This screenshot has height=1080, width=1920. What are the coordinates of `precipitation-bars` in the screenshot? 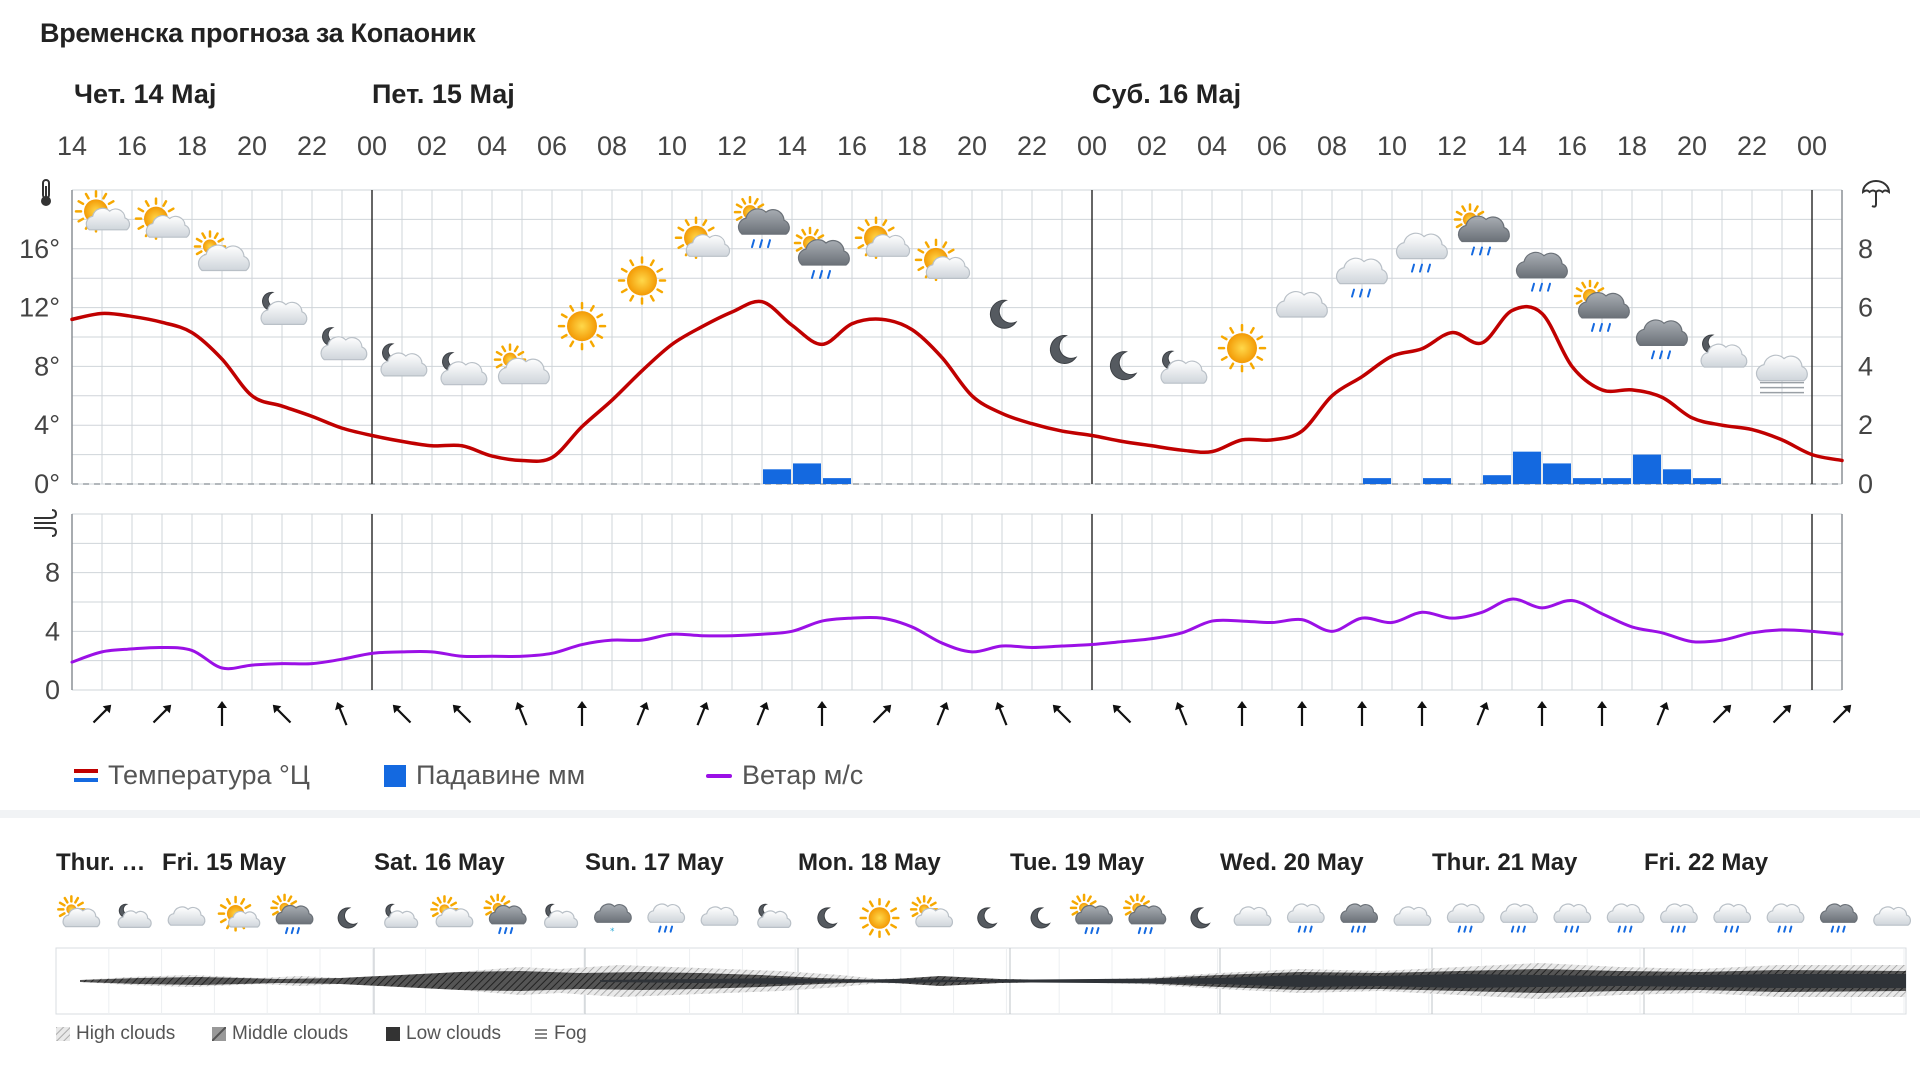 It's located at (1242, 467).